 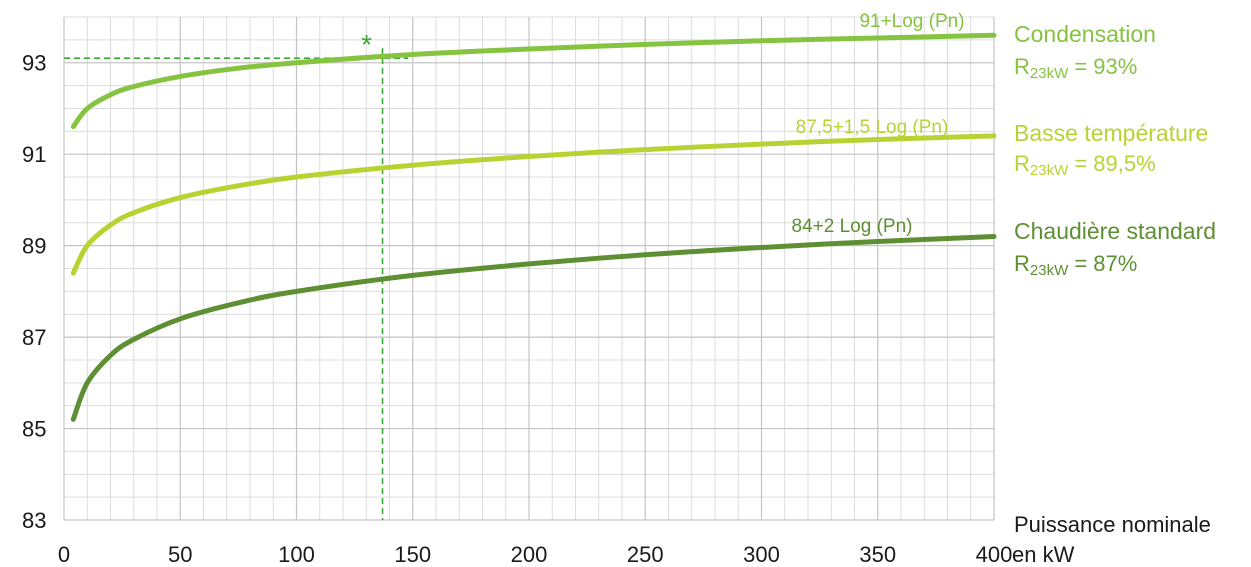 What do you see at coordinates (1112, 524) in the screenshot?
I see `x-axis-label-line1: Puissance nominale` at bounding box center [1112, 524].